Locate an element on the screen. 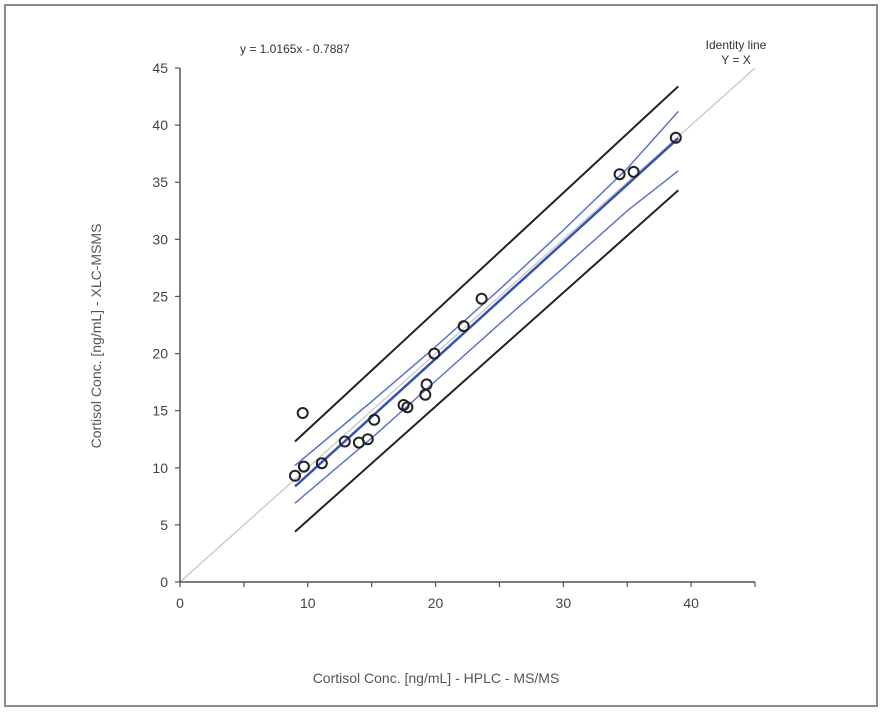  regression-equation: y = 1.0165x - 0.7887 is located at coordinates (295, 49).